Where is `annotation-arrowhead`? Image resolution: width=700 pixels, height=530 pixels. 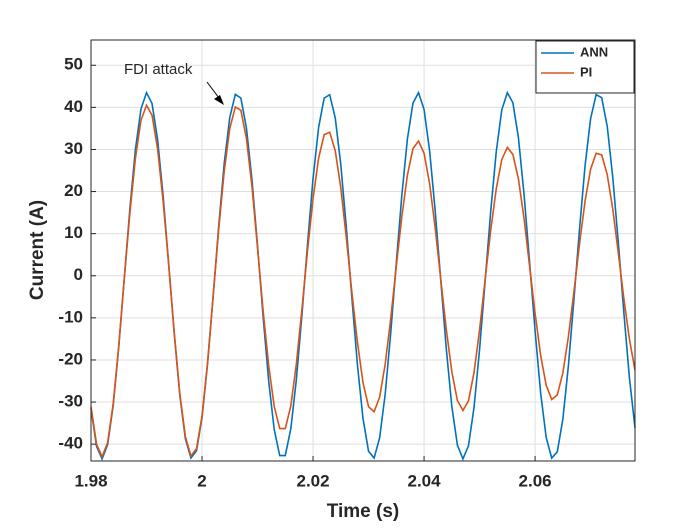
annotation-arrowhead is located at coordinates (219, 100).